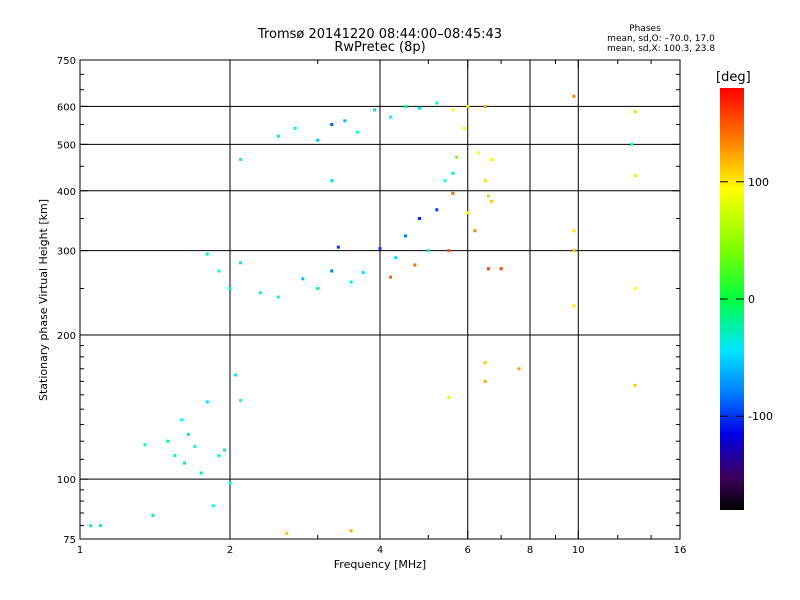 The image size is (800, 600). Describe the element at coordinates (66, 192) in the screenshot. I see `y-tick-label: 400` at that location.